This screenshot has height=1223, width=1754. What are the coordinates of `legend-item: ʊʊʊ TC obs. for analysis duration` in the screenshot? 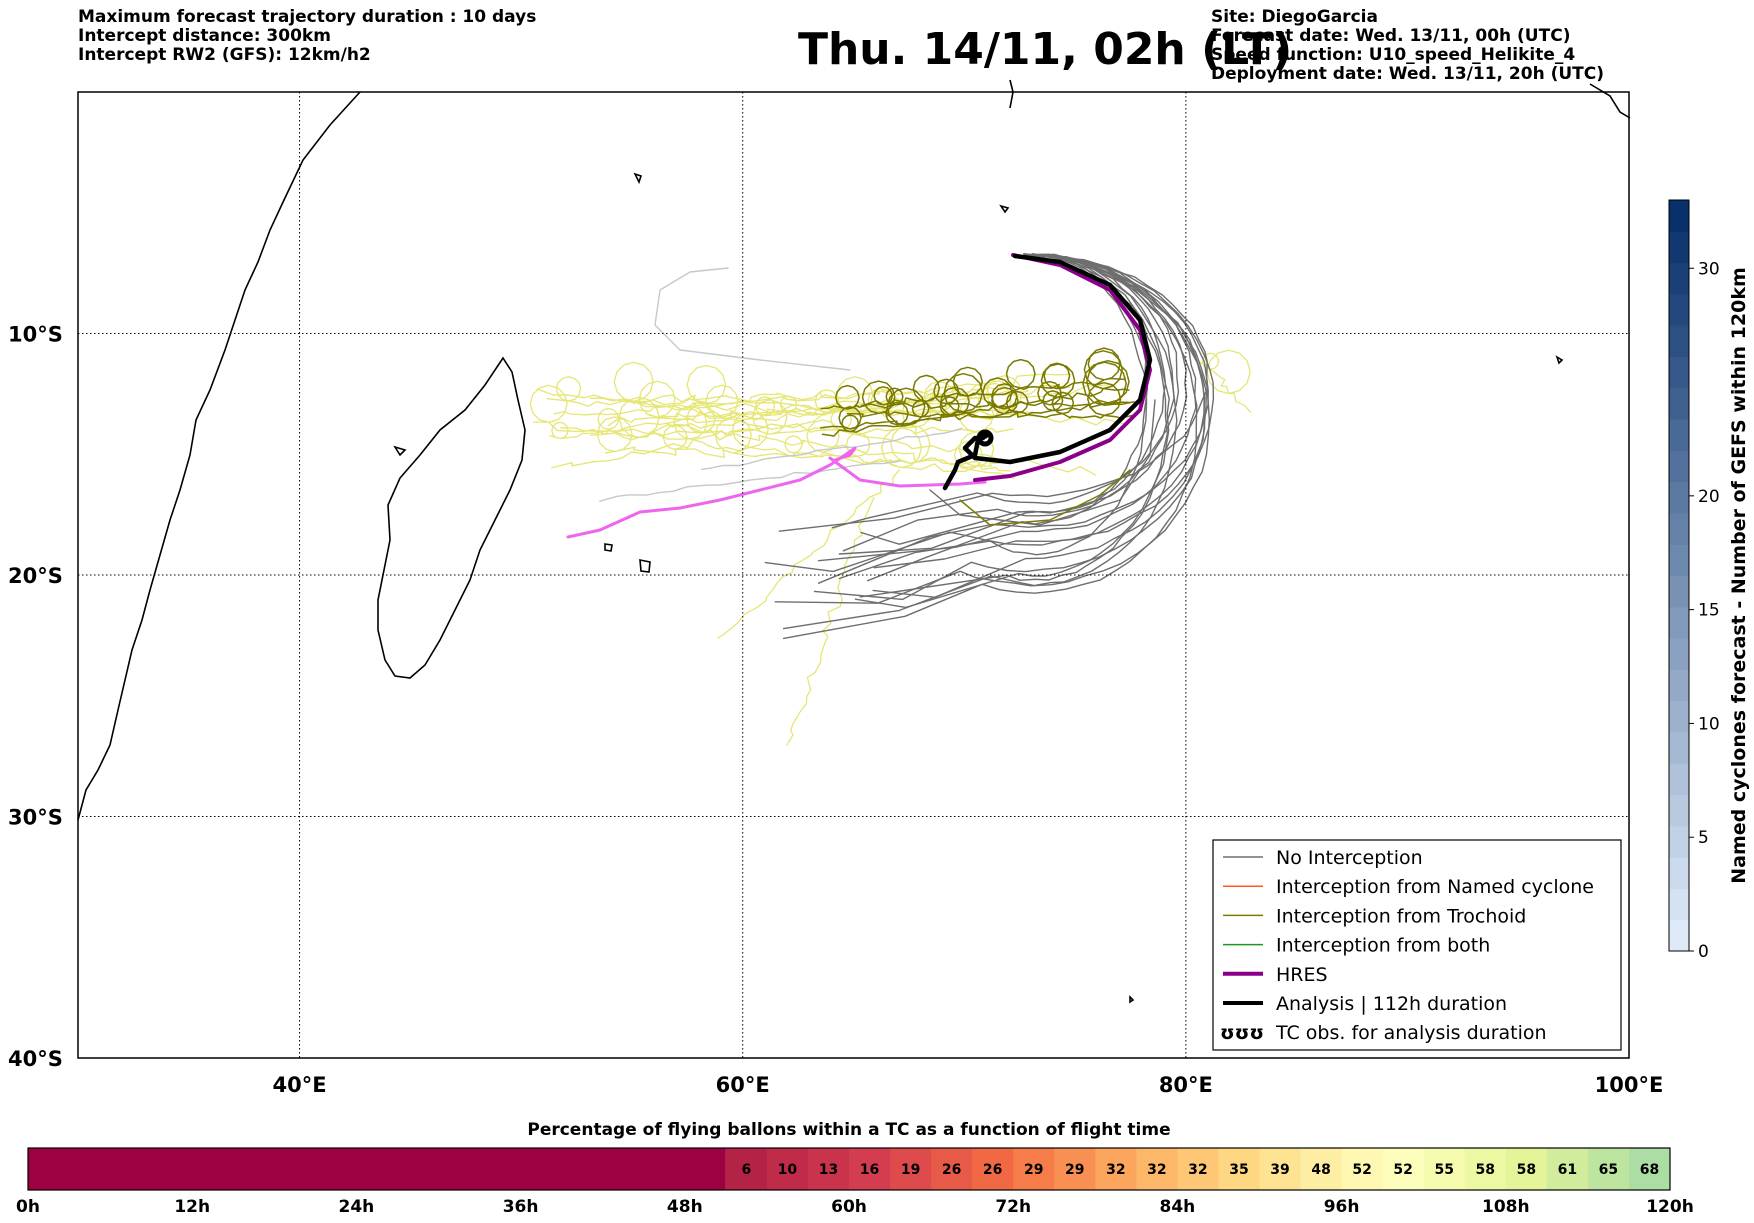 It's located at (1383, 1033).